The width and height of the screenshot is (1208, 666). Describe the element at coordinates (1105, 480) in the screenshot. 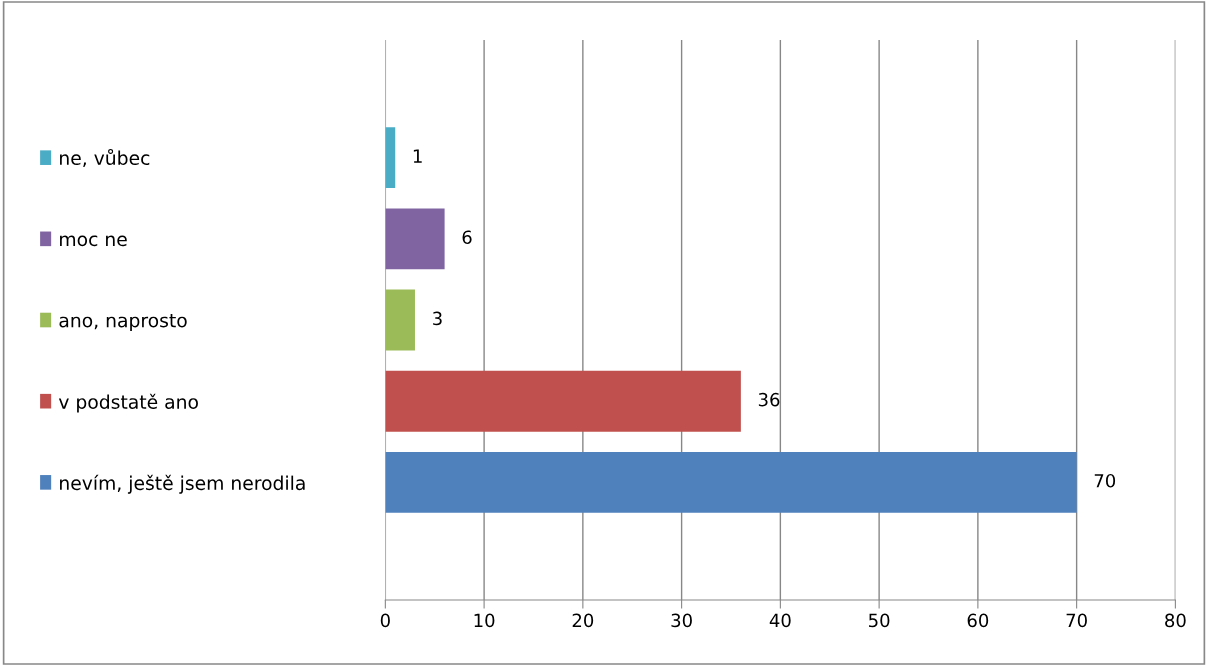

I see `data-label: 70` at that location.